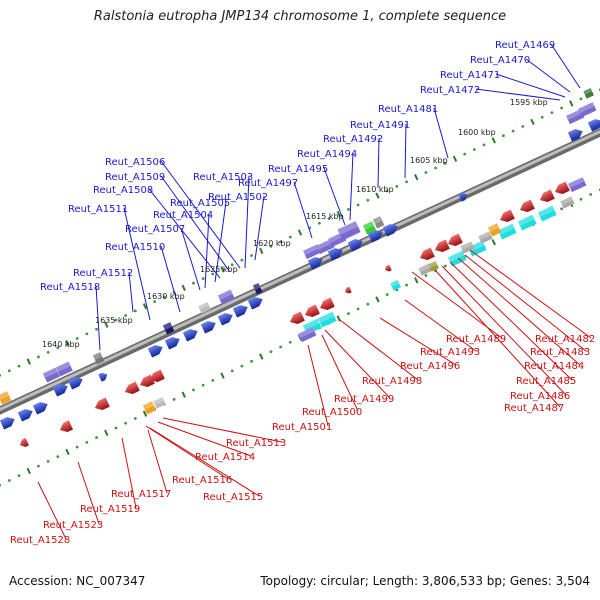 The image size is (600, 600). Describe the element at coordinates (430, 366) in the screenshot. I see `reverse-gene-label: Reut_A1496` at that location.